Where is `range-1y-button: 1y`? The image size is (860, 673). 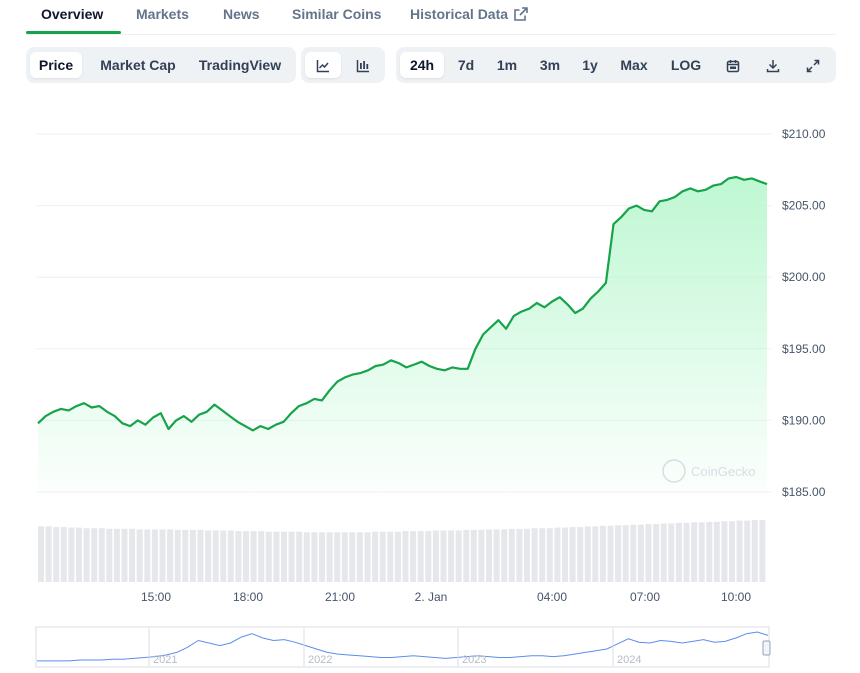
range-1y-button: 1y is located at coordinates (590, 65).